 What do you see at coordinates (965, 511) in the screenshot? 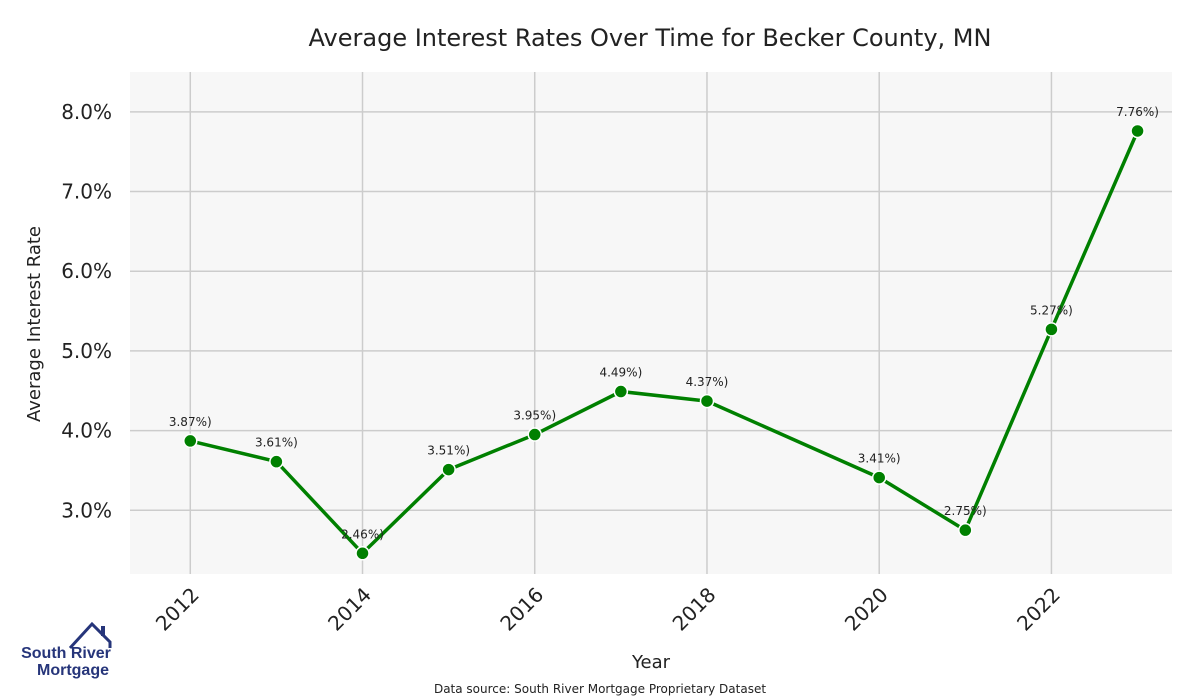
I see `data-label: 2.75%)` at bounding box center [965, 511].